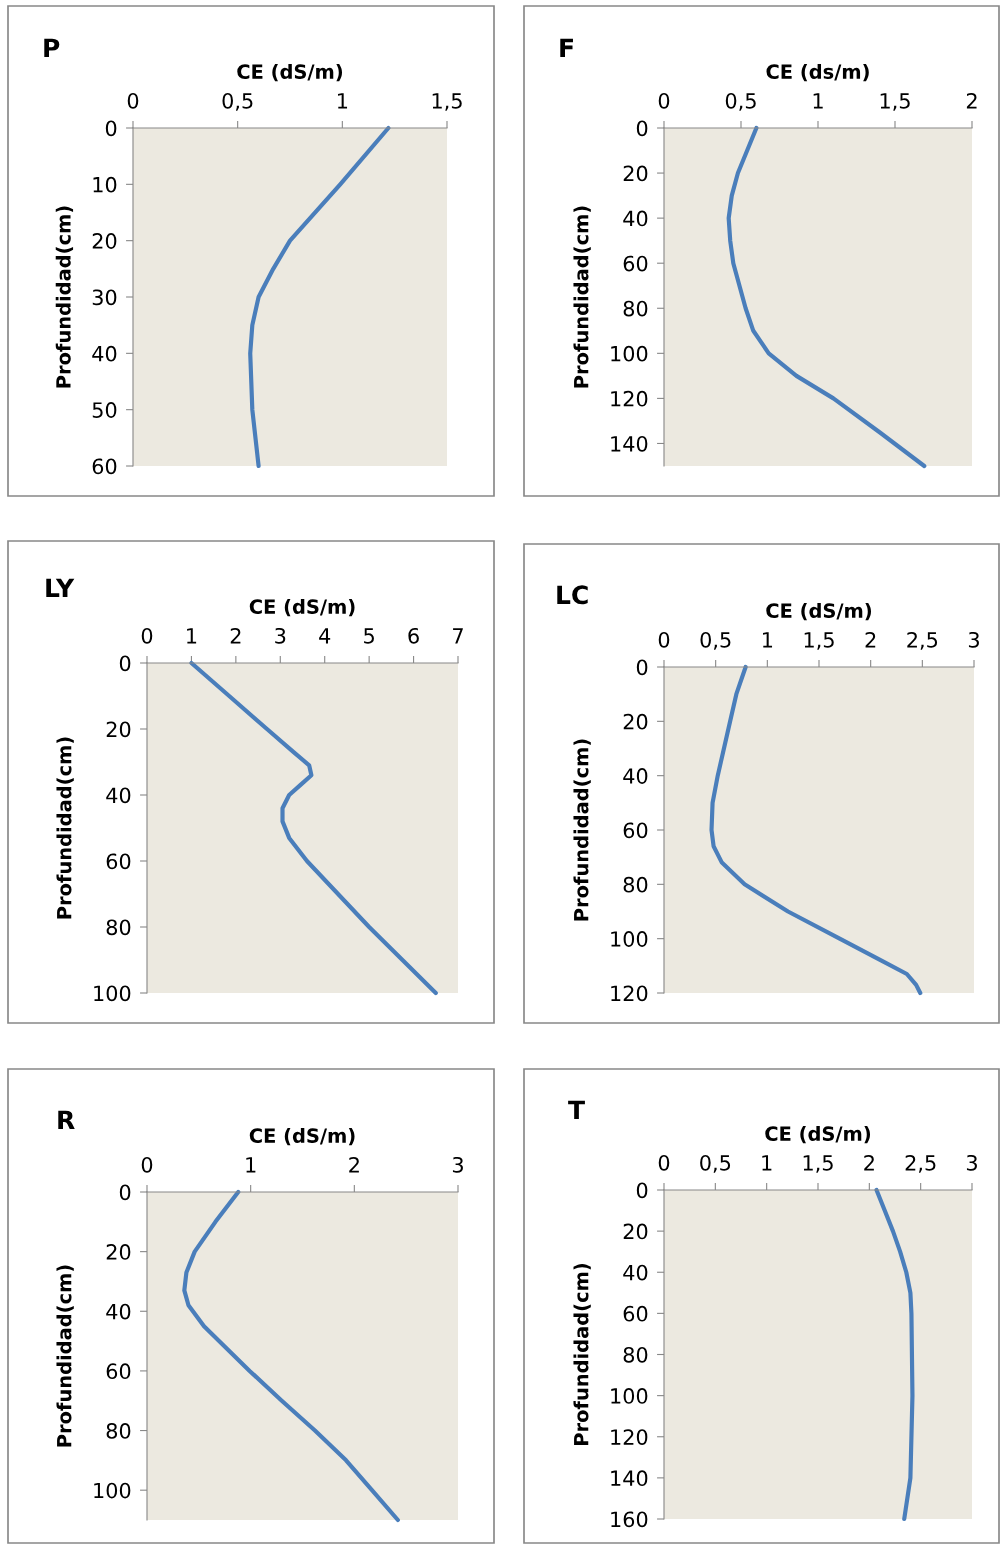 The height and width of the screenshot is (1544, 1000). What do you see at coordinates (576, 1109) in the screenshot?
I see `chart-title: T` at bounding box center [576, 1109].